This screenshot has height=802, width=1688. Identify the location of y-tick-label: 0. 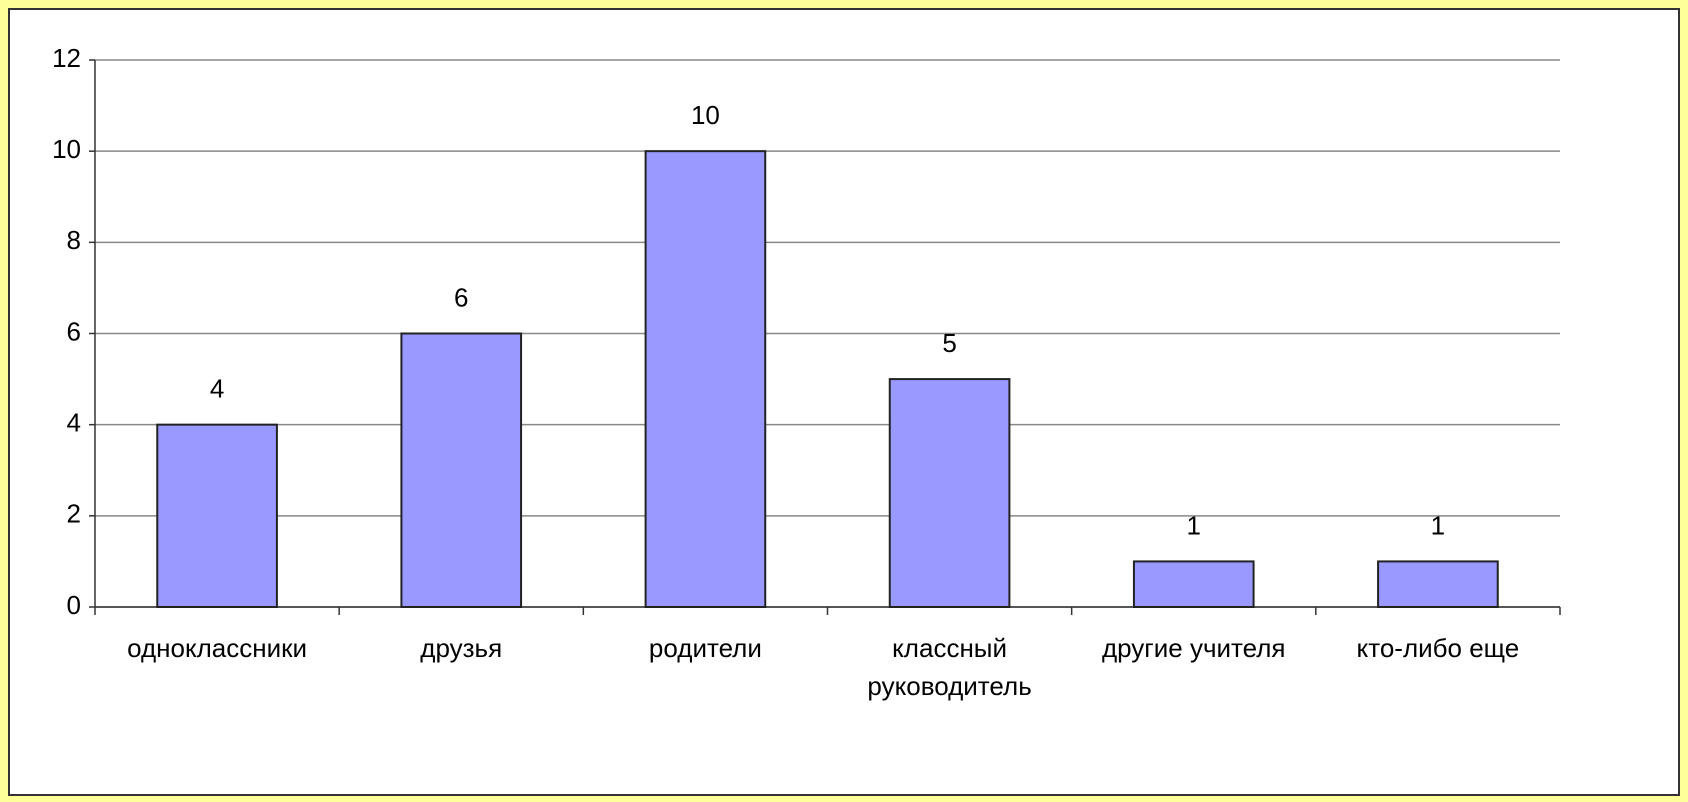
(74, 605).